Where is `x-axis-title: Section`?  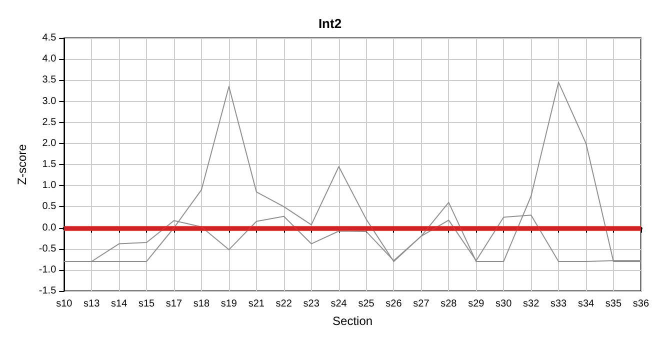
x-axis-title: Section is located at coordinates (352, 321).